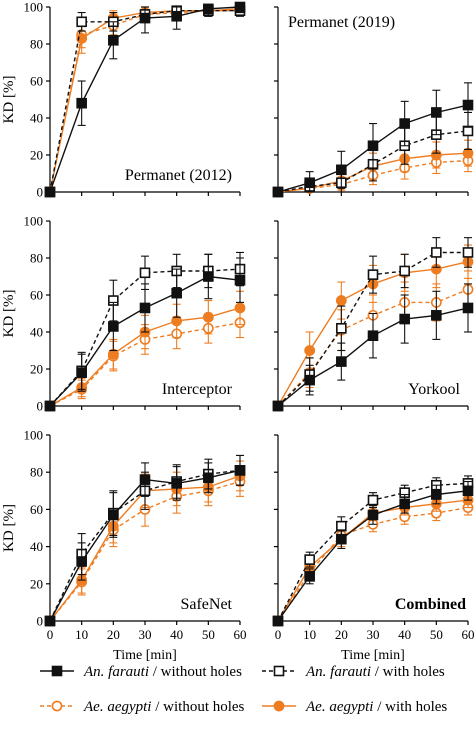 Image resolution: width=474 pixels, height=731 pixels. I want to click on panel-title: Permanet (2019), so click(341, 22).